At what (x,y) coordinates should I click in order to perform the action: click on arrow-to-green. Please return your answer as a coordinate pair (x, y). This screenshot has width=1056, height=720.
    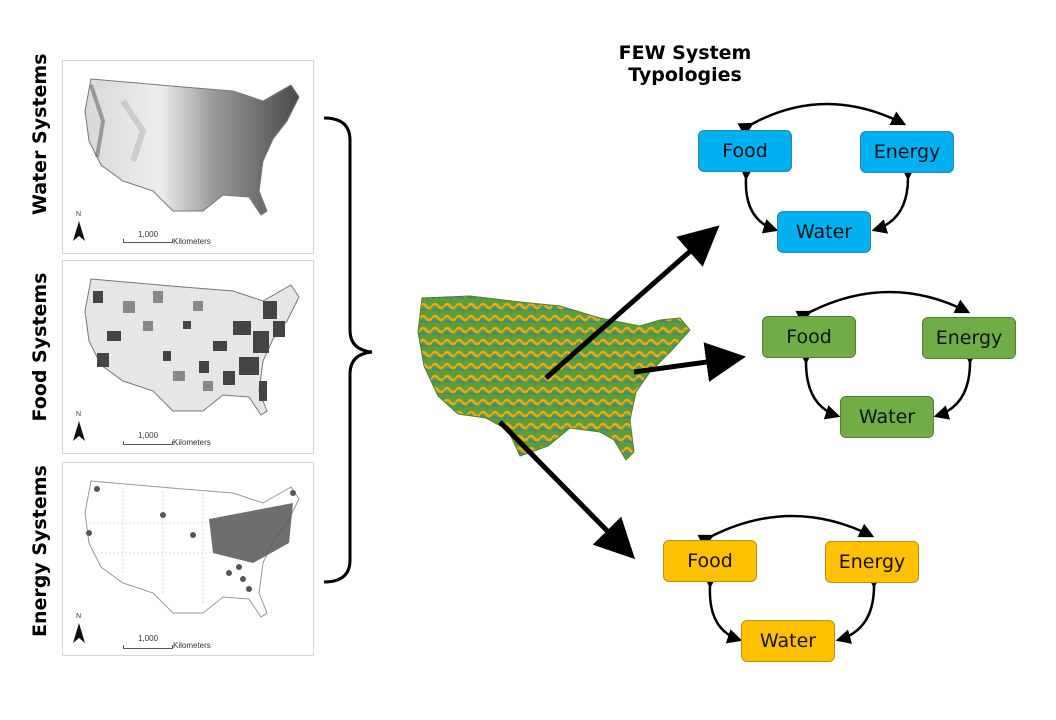
    Looking at the image, I should click on (689, 362).